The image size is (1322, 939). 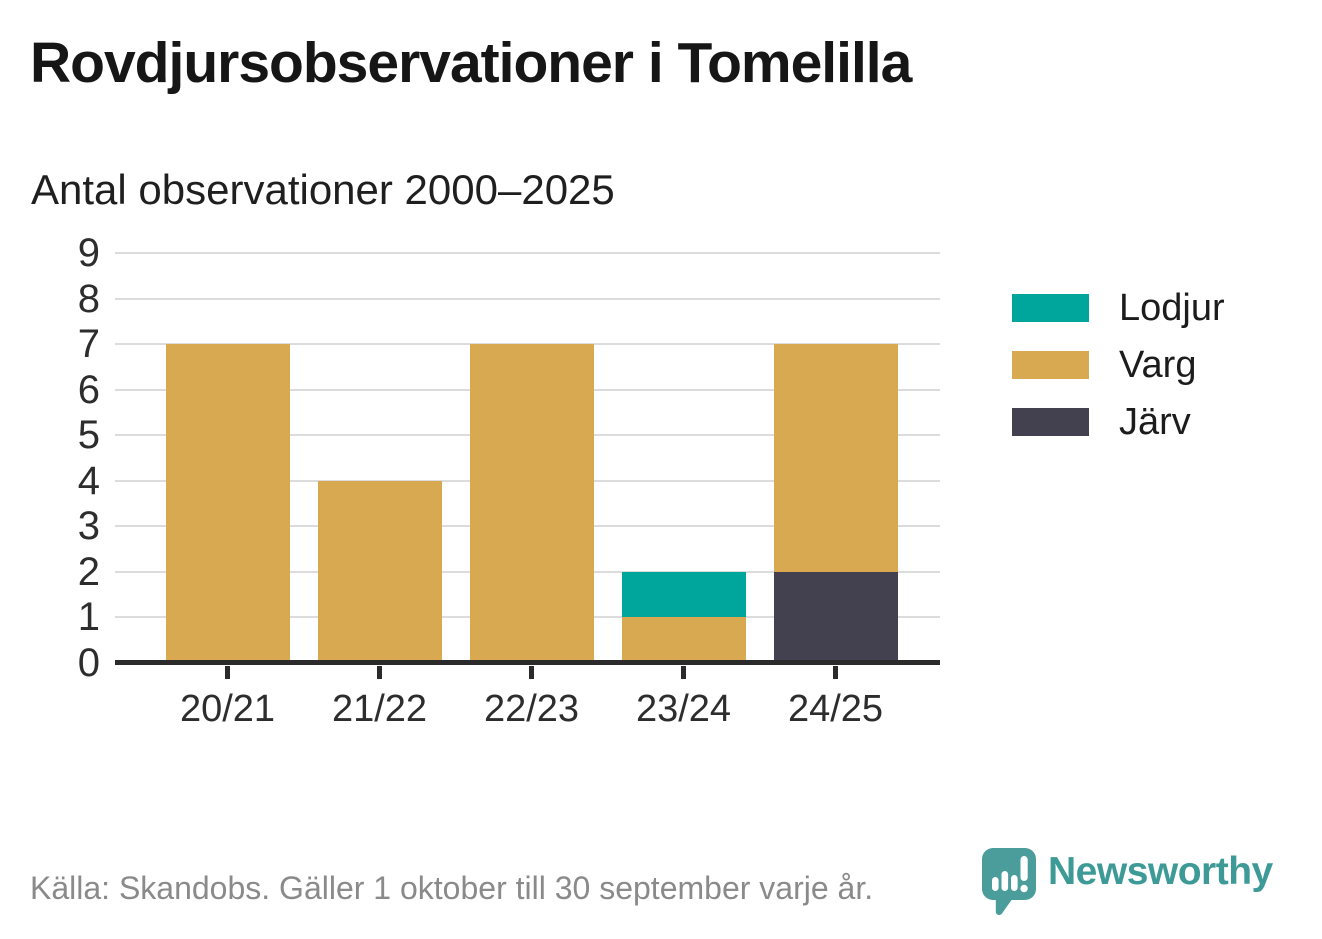 I want to click on x-axis-tick-marks, so click(x=527, y=673).